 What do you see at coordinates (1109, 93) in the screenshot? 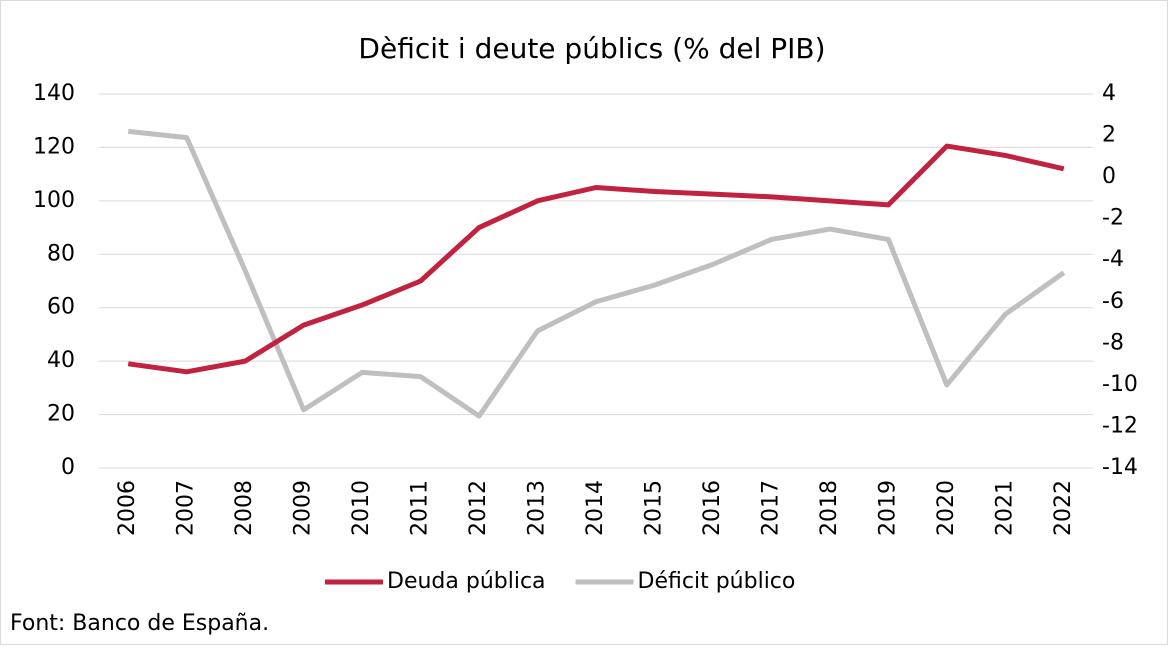
I see `y2-tick-label: 4` at bounding box center [1109, 93].